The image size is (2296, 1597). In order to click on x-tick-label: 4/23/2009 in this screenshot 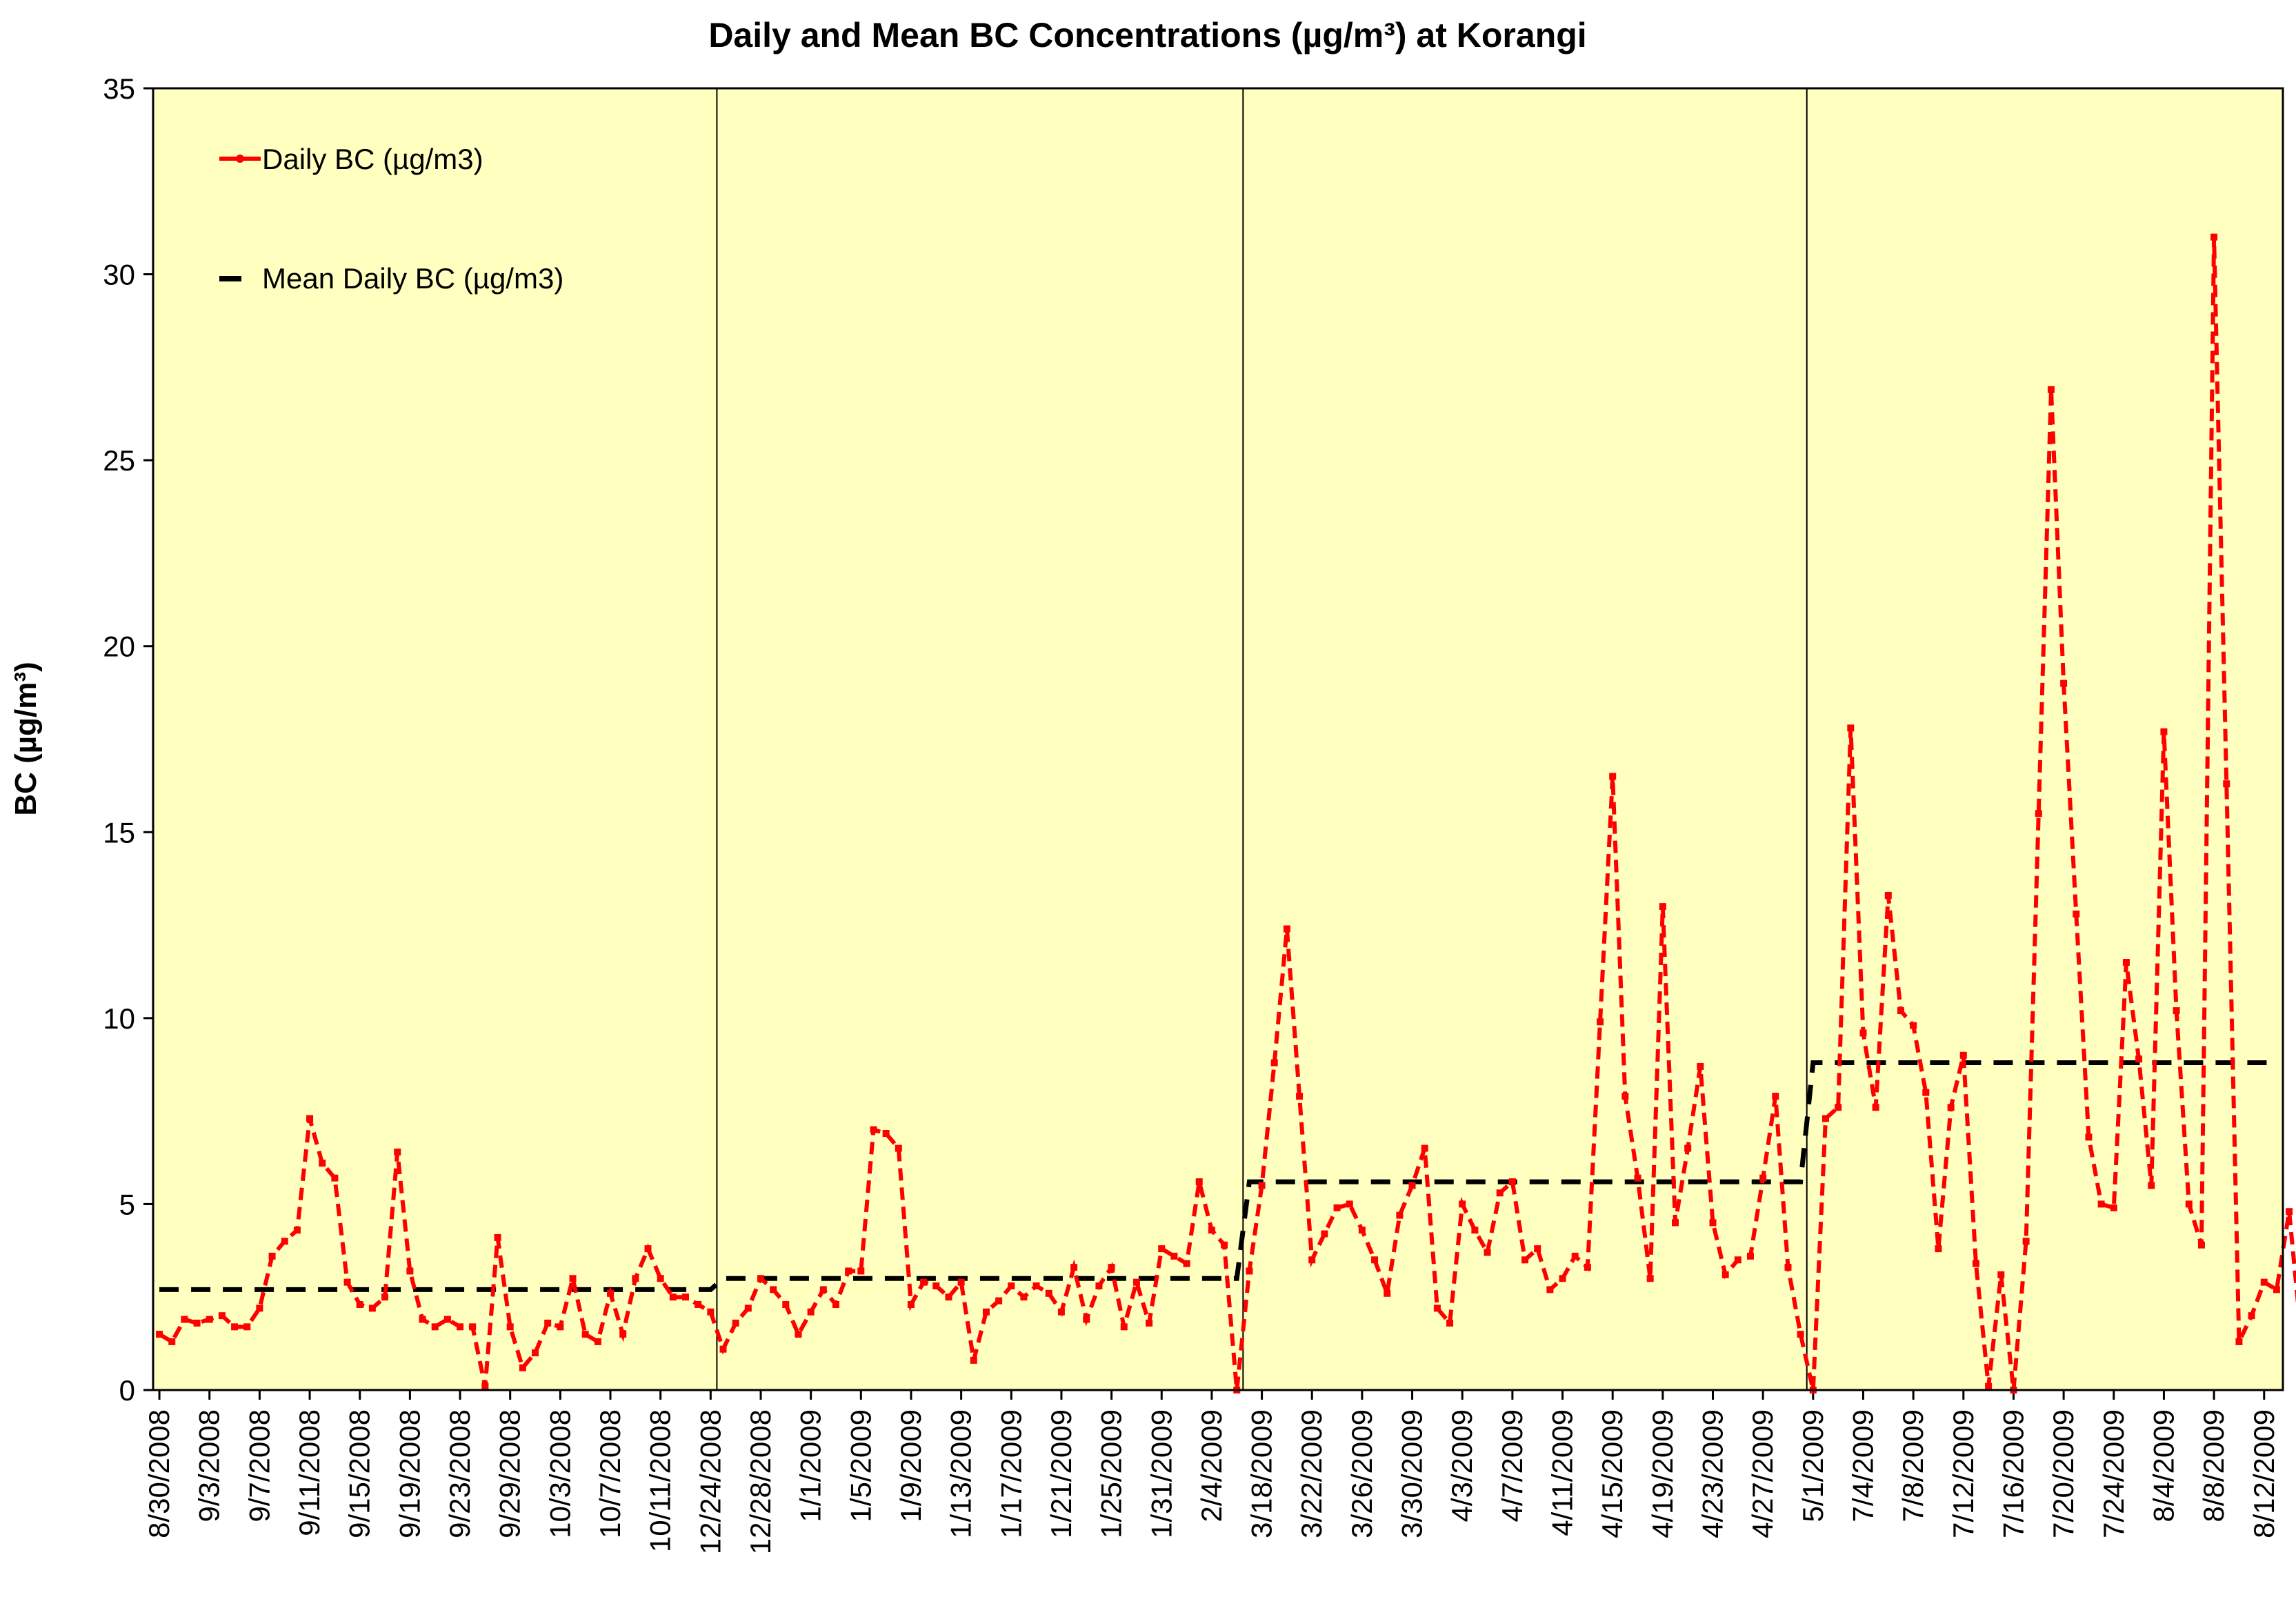, I will do `click(1713, 1473)`.